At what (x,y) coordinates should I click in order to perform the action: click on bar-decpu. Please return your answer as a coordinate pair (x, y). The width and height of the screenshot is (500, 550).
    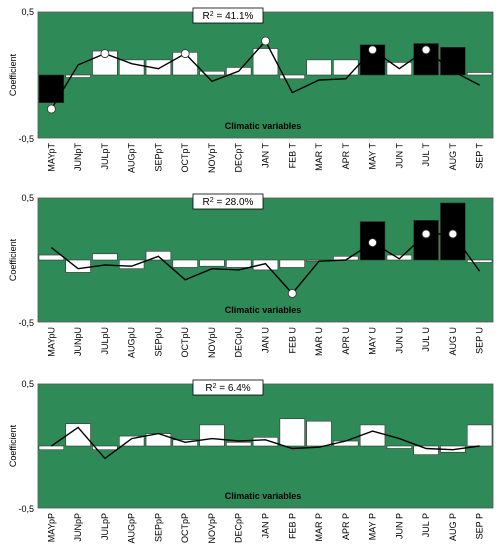
    Looking at the image, I should click on (239, 263).